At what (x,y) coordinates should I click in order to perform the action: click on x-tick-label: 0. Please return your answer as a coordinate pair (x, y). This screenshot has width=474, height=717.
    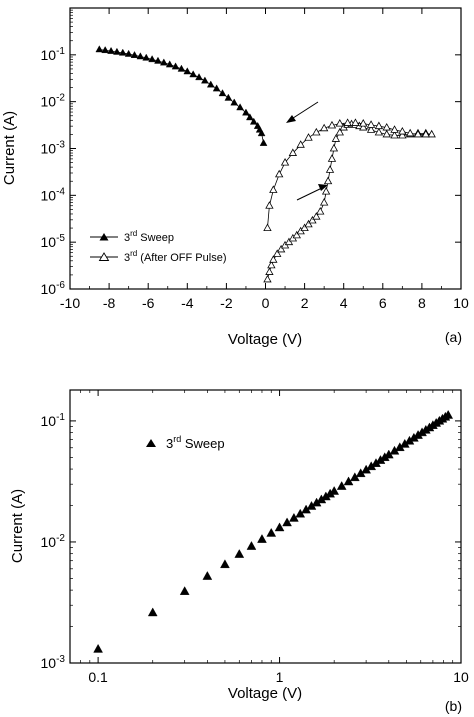
    Looking at the image, I should click on (266, 303).